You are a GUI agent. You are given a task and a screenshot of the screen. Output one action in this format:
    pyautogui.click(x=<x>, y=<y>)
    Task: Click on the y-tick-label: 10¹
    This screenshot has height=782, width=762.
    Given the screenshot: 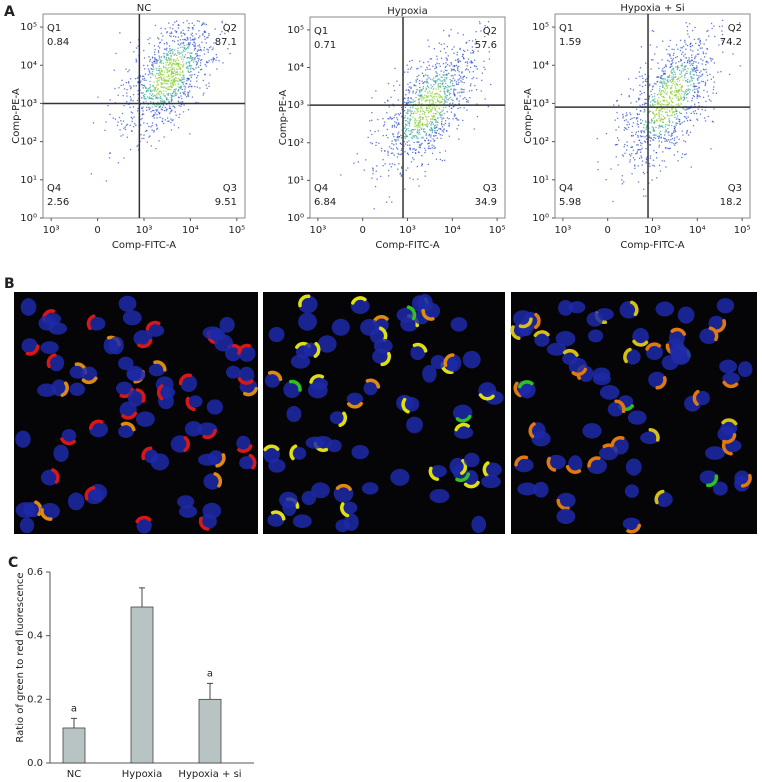 What is the action you would take?
    pyautogui.click(x=540, y=180)
    